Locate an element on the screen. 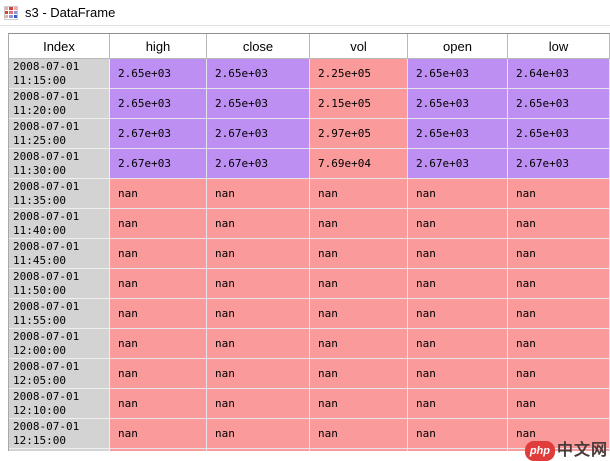 The height and width of the screenshot is (461, 610). window-titlebar: s3 - DataFrame is located at coordinates (305, 13).